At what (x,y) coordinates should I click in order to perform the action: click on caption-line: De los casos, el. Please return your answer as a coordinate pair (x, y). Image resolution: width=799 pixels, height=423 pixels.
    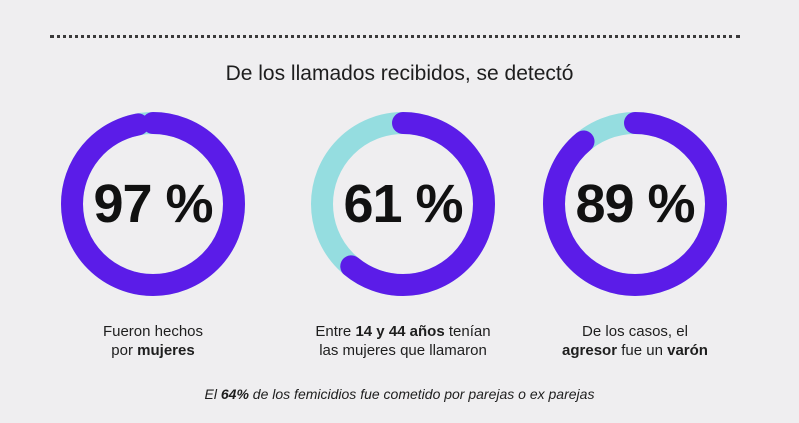
    Looking at the image, I should click on (635, 331).